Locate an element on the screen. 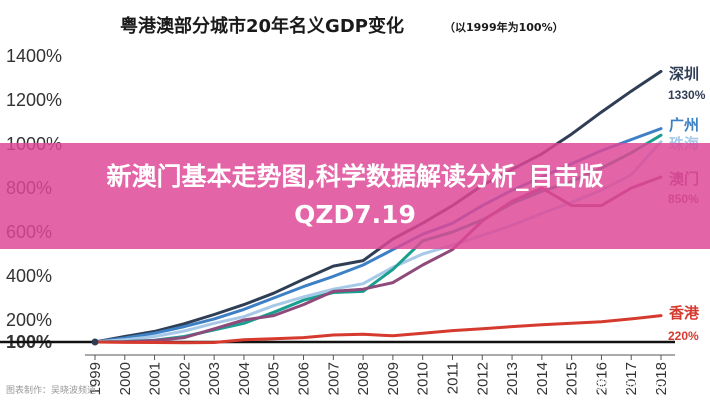 Image resolution: width=710 pixels, height=400 pixels. x-tick-label: 2017 is located at coordinates (631, 378).